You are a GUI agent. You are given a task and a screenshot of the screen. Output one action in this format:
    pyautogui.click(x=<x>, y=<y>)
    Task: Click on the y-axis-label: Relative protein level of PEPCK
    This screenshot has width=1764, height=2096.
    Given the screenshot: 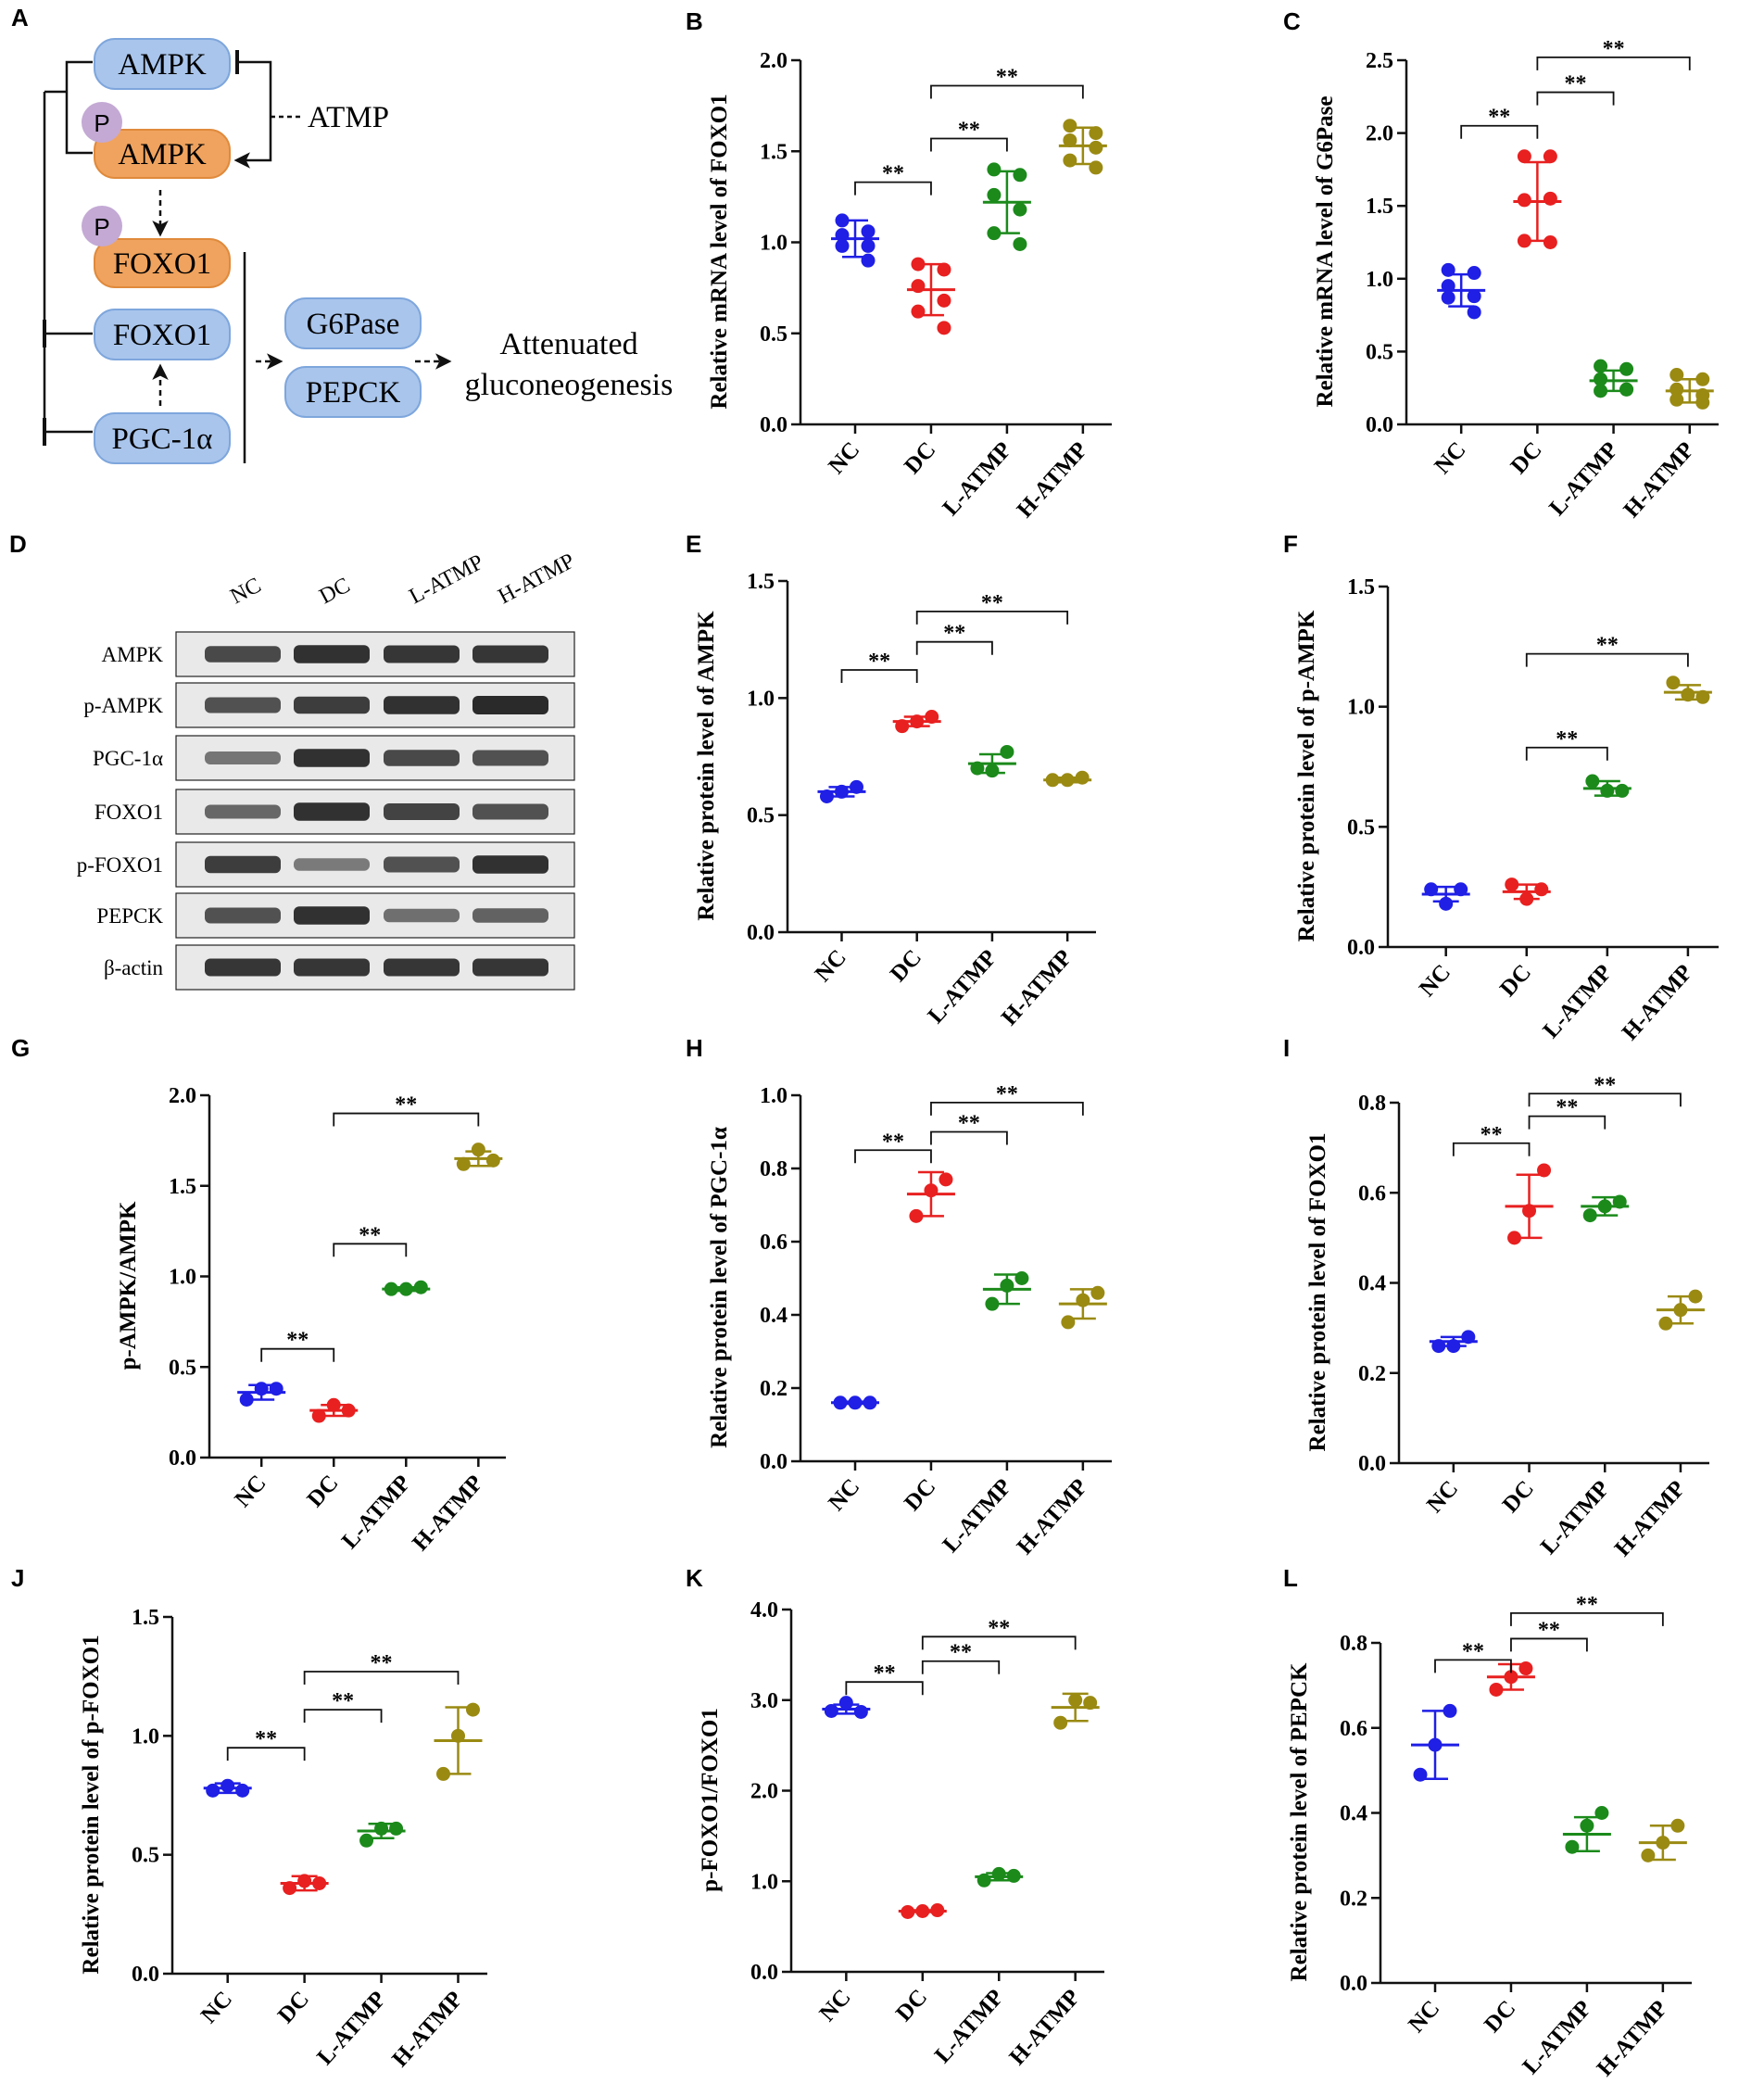 What is the action you would take?
    pyautogui.click(x=1299, y=1821)
    